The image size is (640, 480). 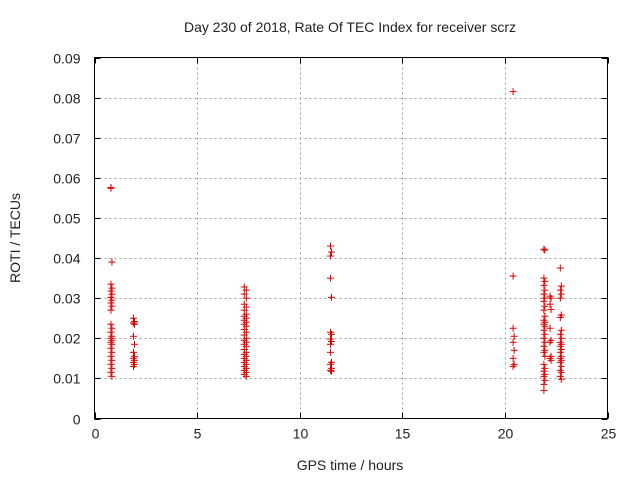 What do you see at coordinates (15, 238) in the screenshot?
I see `y-axis-label: ROTI / TECUs` at bounding box center [15, 238].